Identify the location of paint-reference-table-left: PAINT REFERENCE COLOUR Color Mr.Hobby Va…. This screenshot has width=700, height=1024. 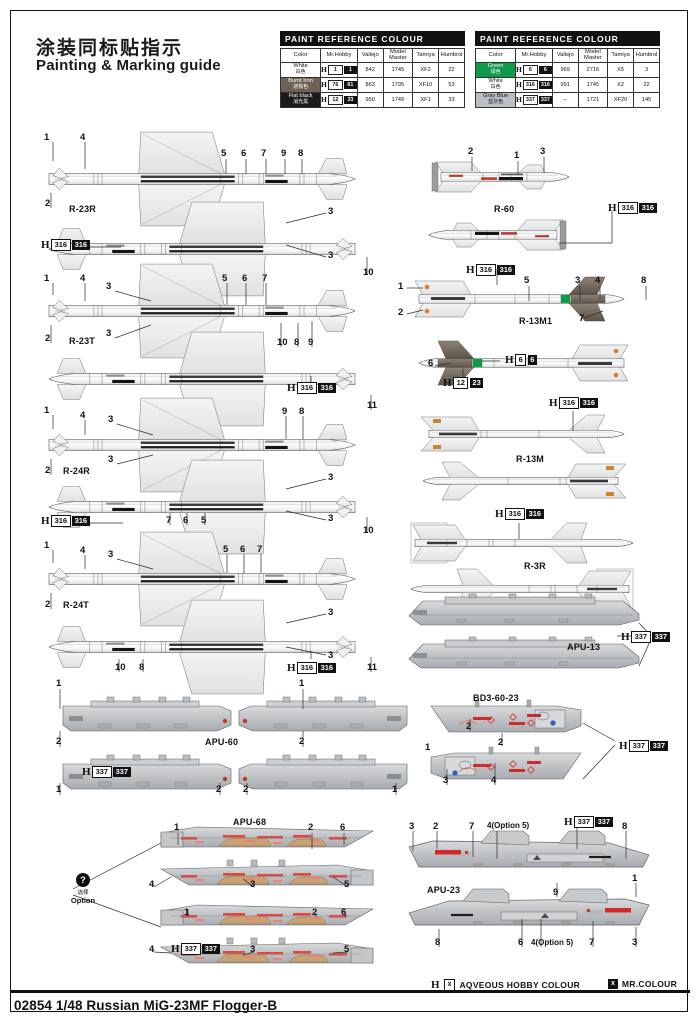
(372, 69).